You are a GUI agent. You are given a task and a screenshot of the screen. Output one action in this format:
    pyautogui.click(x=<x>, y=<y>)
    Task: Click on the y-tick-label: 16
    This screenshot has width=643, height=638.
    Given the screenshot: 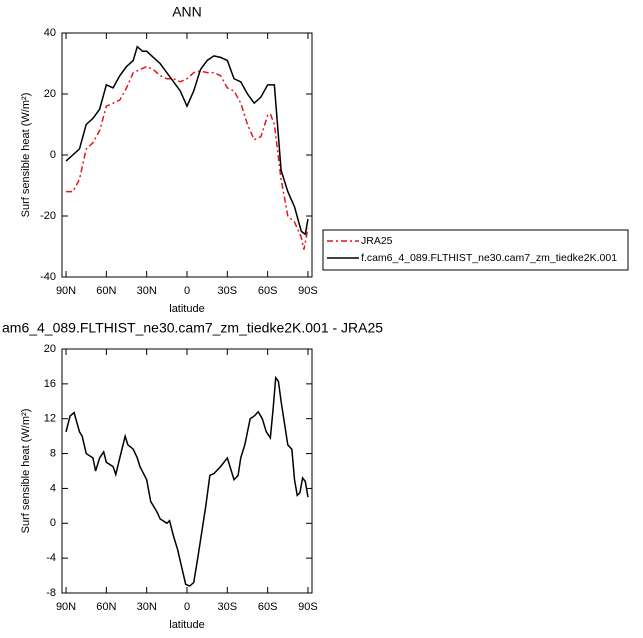 What is the action you would take?
    pyautogui.click(x=50, y=384)
    